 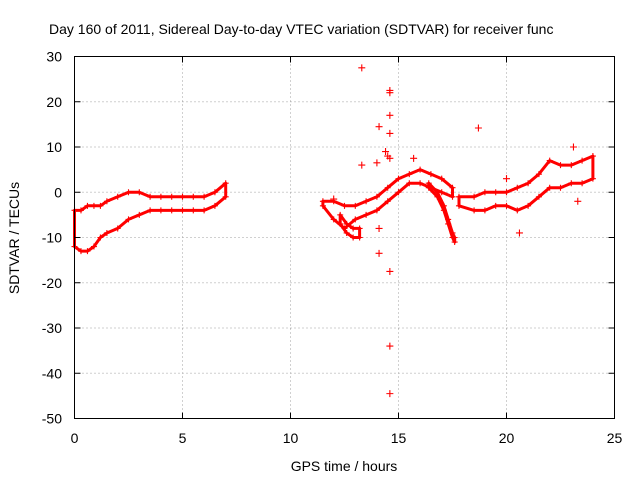 I want to click on y-tick-label: 0, so click(x=58, y=192).